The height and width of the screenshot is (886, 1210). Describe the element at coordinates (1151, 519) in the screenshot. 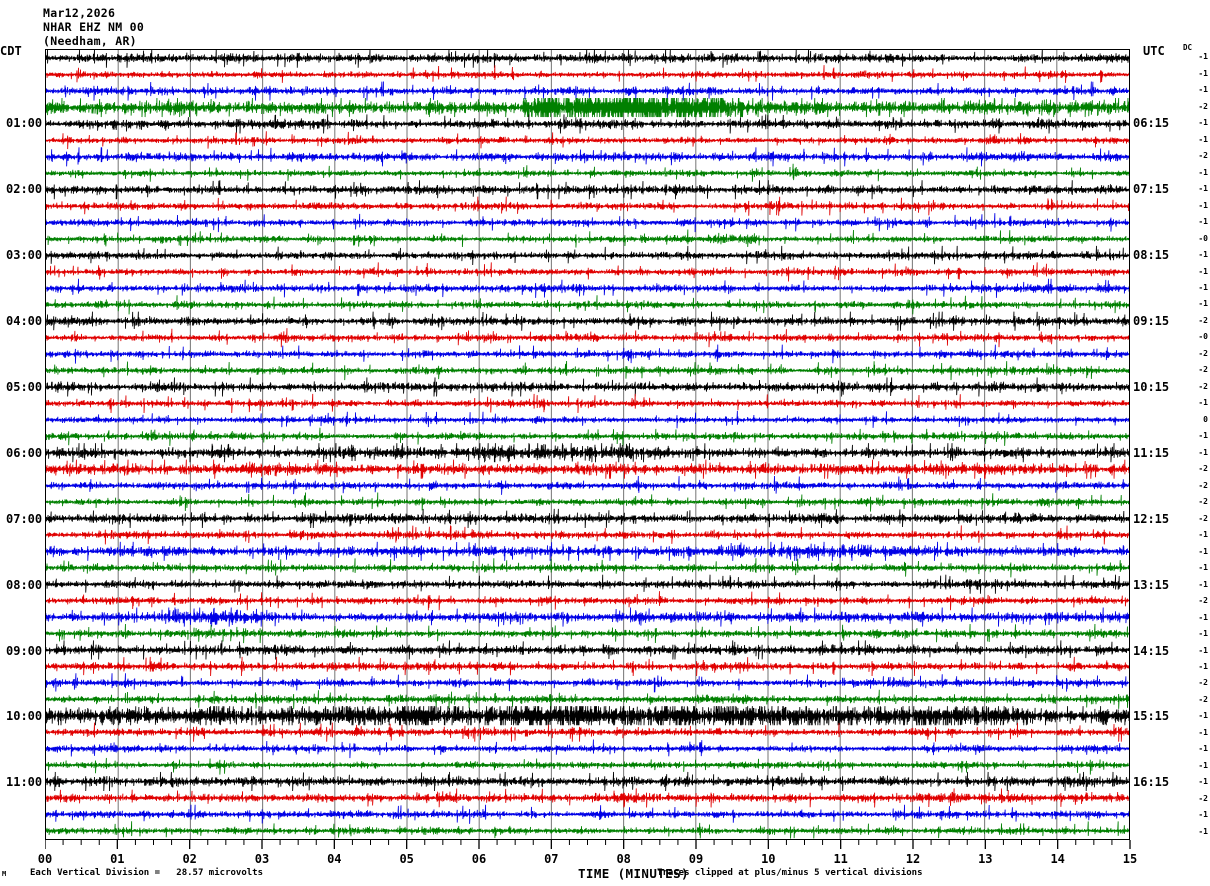

I see `utc-tick-label: 12:15` at that location.